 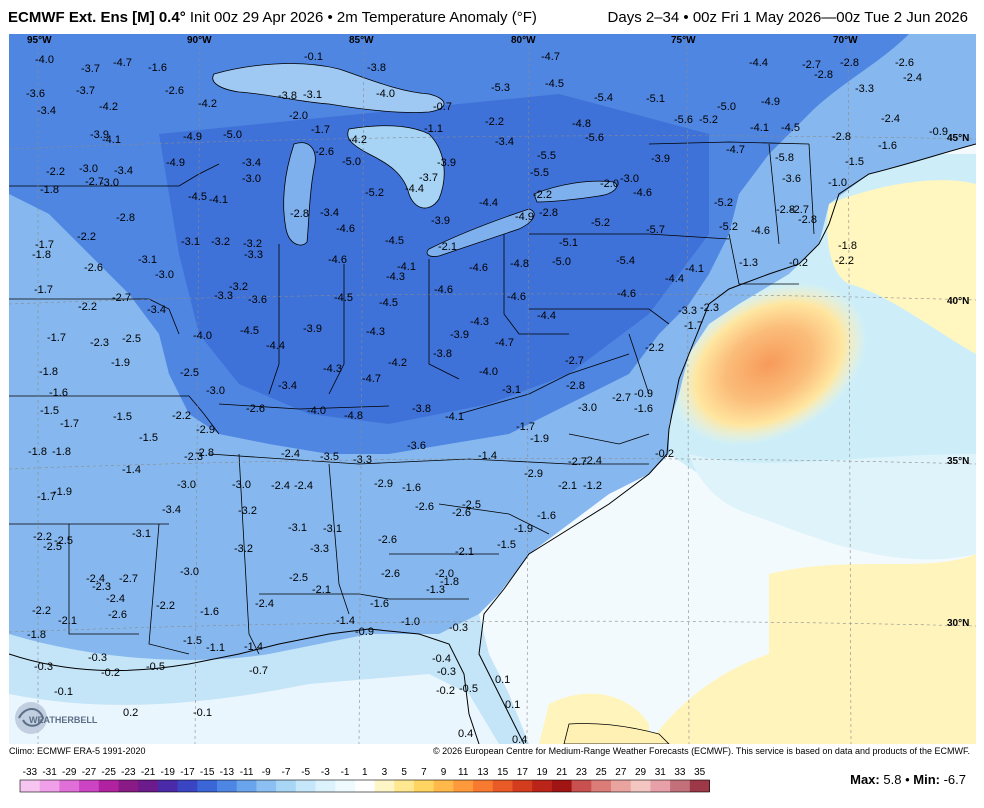 I want to click on anomaly-value: -1.0, so click(x=837, y=183).